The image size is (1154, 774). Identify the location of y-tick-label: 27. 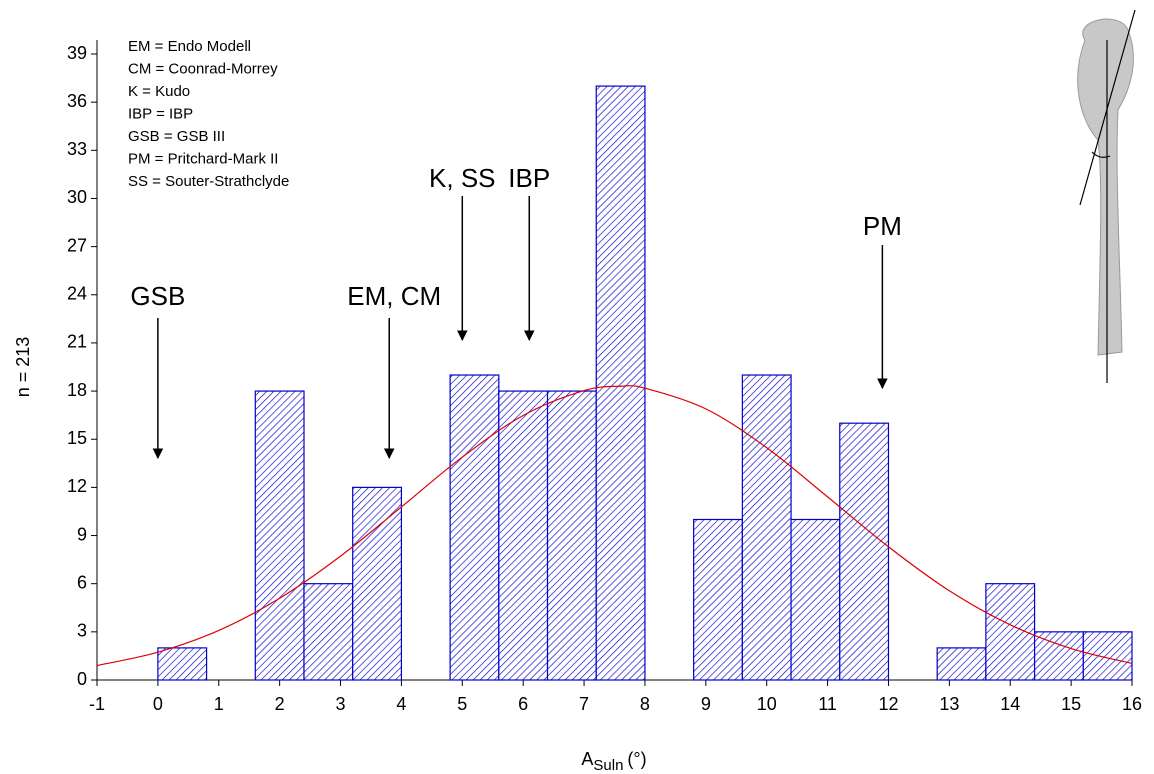
(77, 245).